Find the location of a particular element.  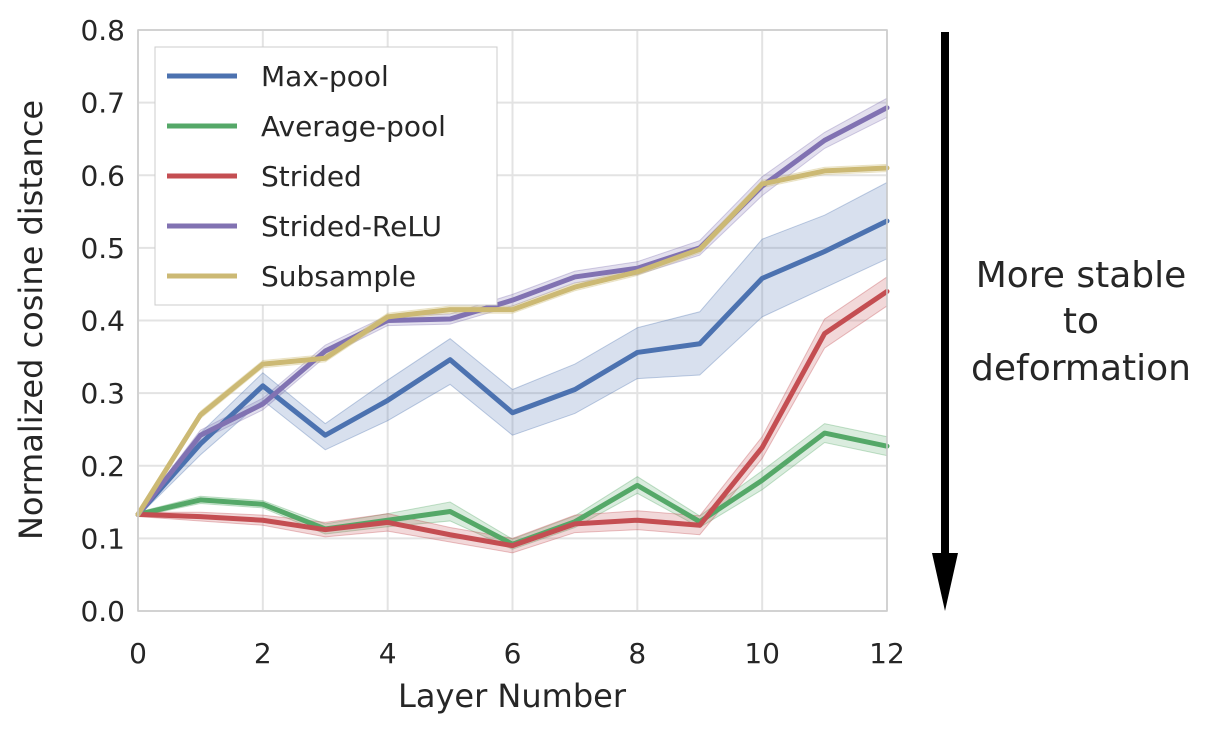

x-tick-label: 6 is located at coordinates (513, 653).